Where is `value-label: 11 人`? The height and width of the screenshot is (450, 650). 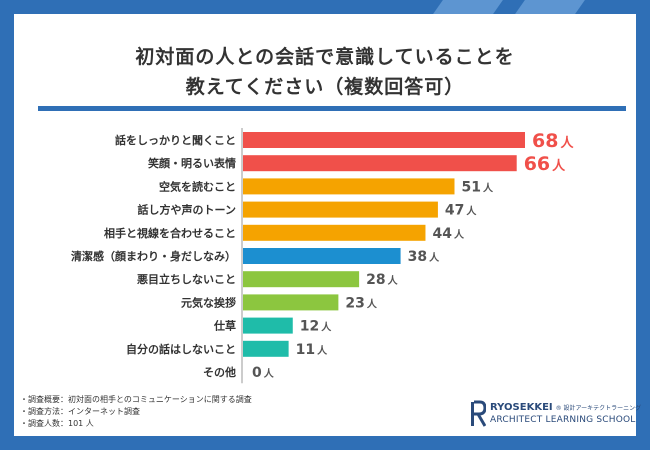 value-label: 11 人 is located at coordinates (312, 350).